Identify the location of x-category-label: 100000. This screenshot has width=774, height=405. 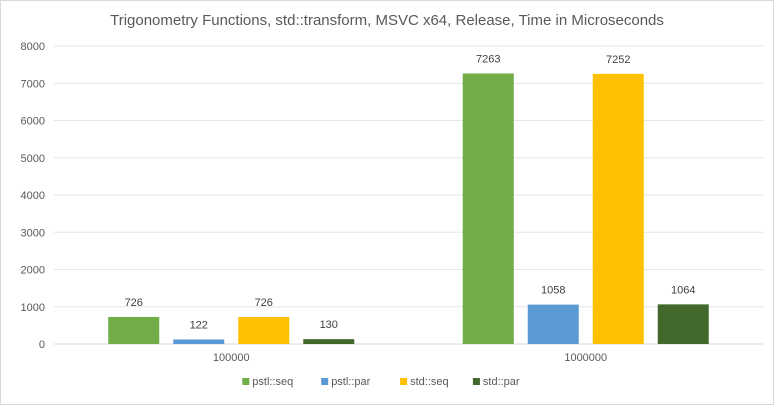
(231, 358).